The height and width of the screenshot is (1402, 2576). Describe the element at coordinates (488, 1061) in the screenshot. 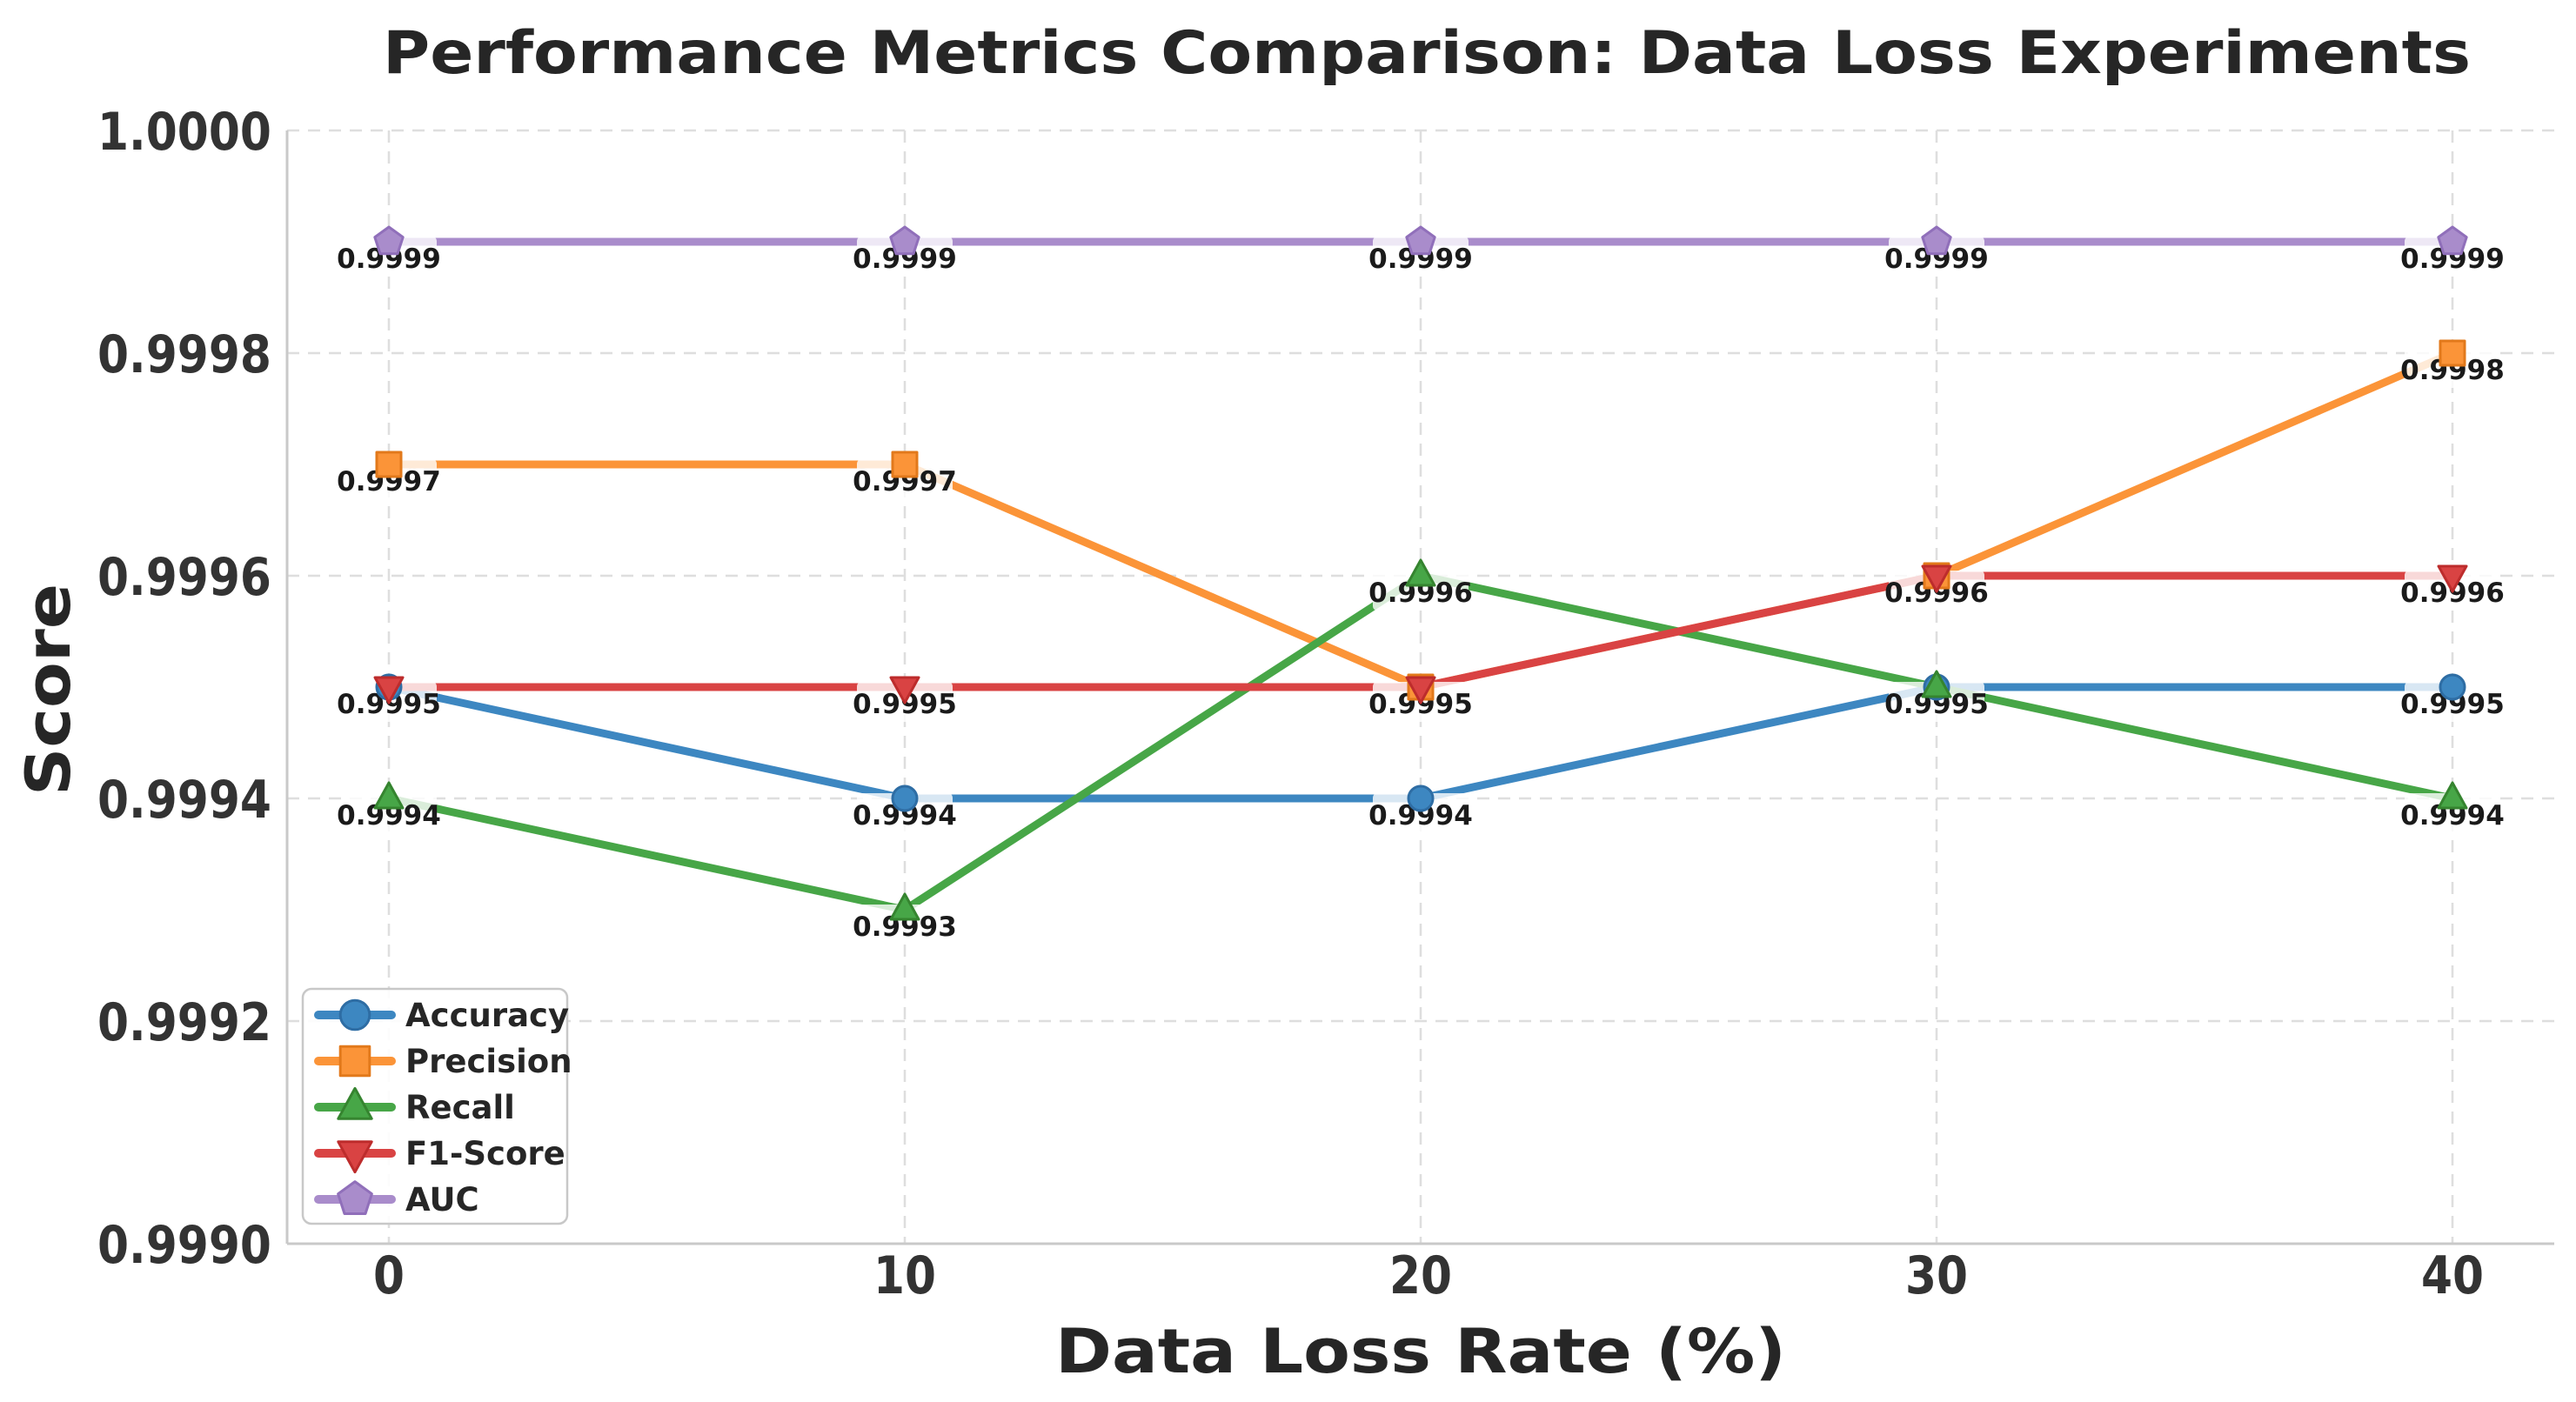

I see `legend-label: Precision` at that location.